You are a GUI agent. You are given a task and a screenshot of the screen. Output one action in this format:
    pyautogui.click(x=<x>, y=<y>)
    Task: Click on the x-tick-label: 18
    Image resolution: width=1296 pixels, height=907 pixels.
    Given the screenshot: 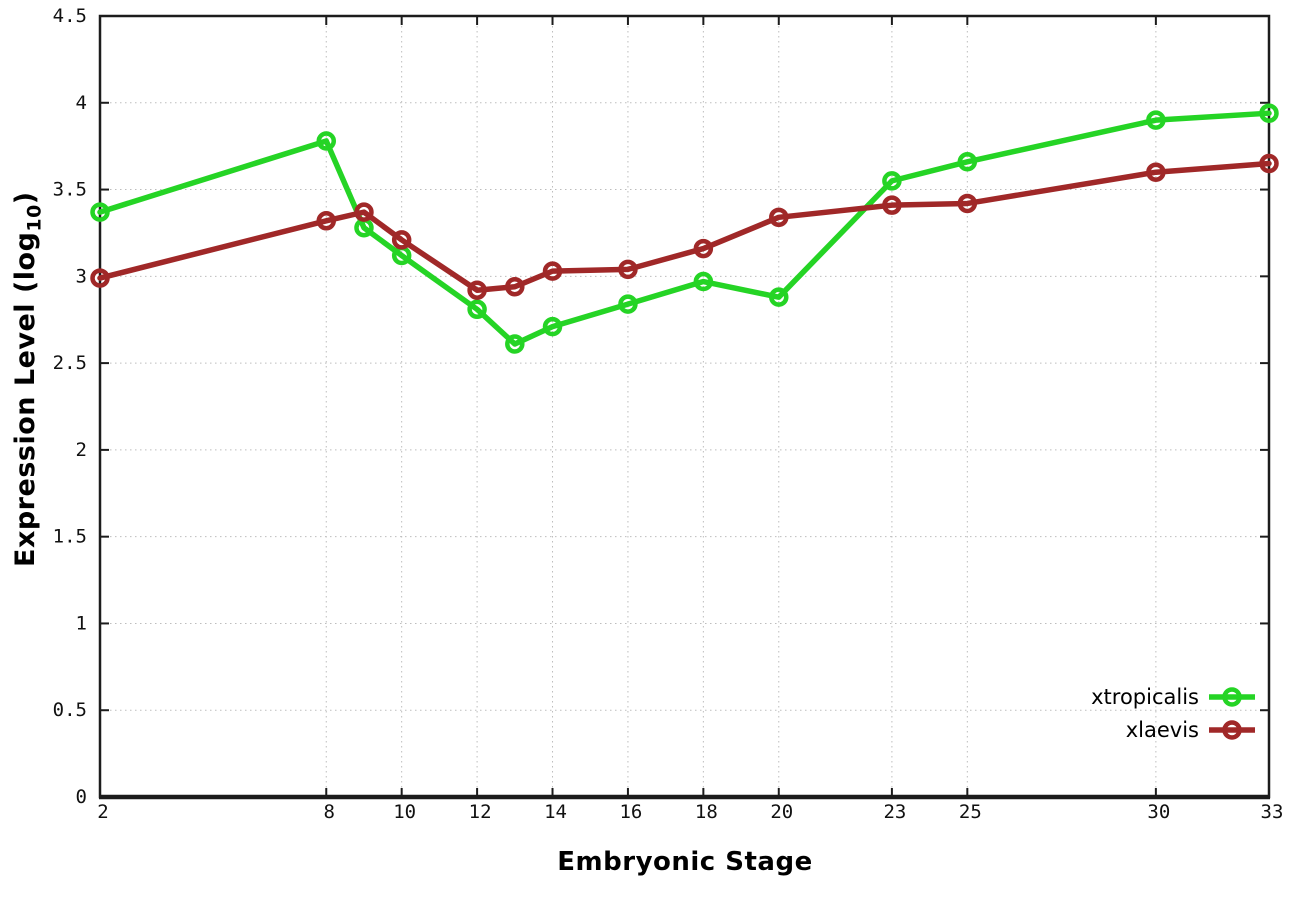 What is the action you would take?
    pyautogui.click(x=706, y=812)
    